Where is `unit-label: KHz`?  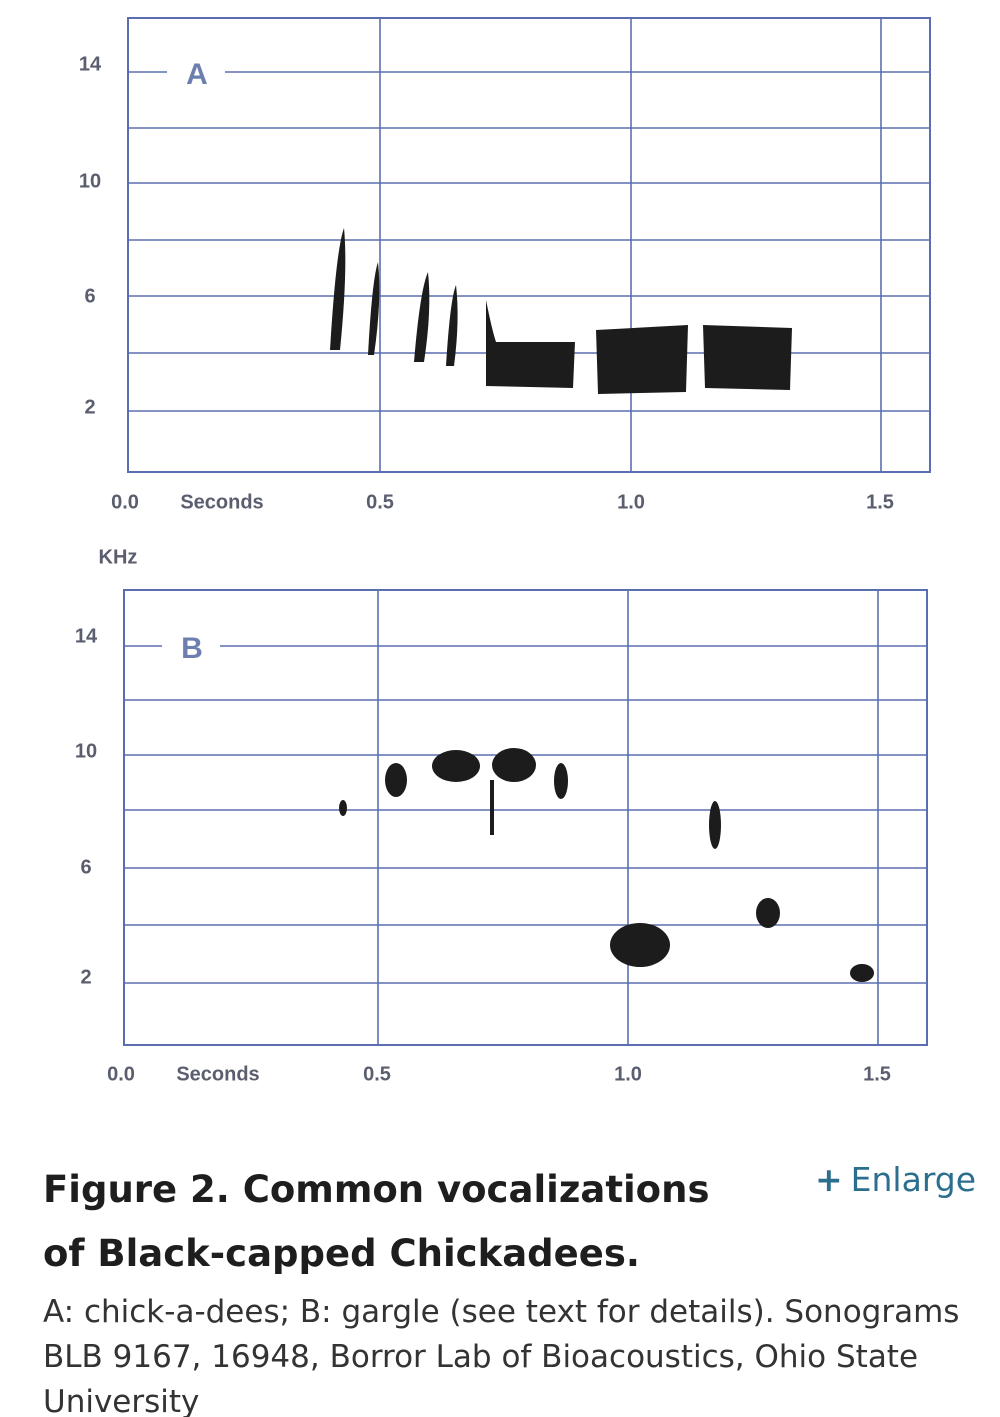
unit-label: KHz is located at coordinates (118, 557).